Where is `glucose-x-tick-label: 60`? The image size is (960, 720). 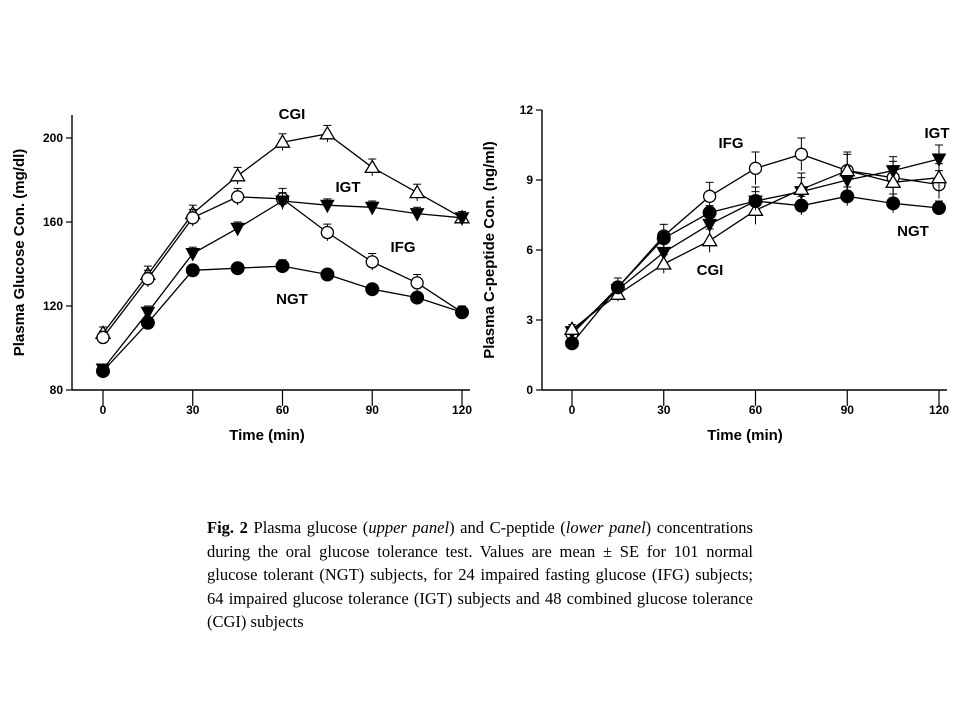
glucose-x-tick-label: 60 is located at coordinates (283, 410).